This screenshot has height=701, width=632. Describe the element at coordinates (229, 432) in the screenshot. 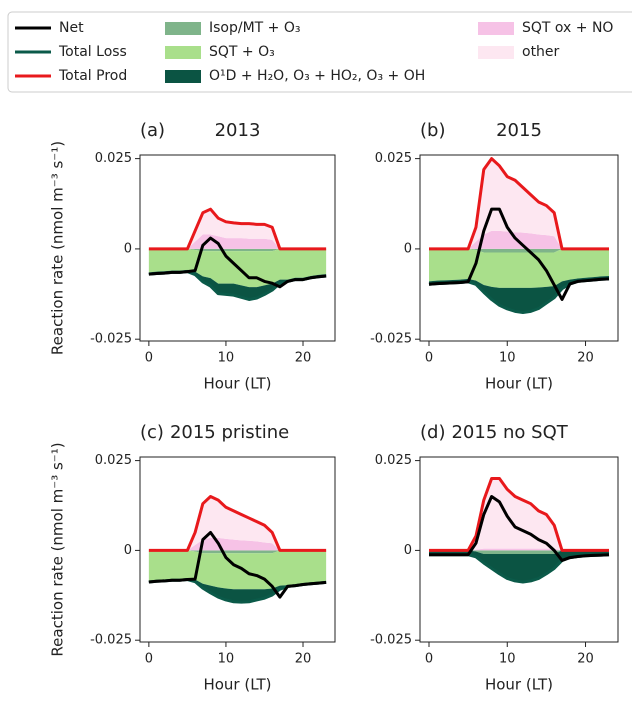

I see `panel-title: 2015 pristine` at that location.